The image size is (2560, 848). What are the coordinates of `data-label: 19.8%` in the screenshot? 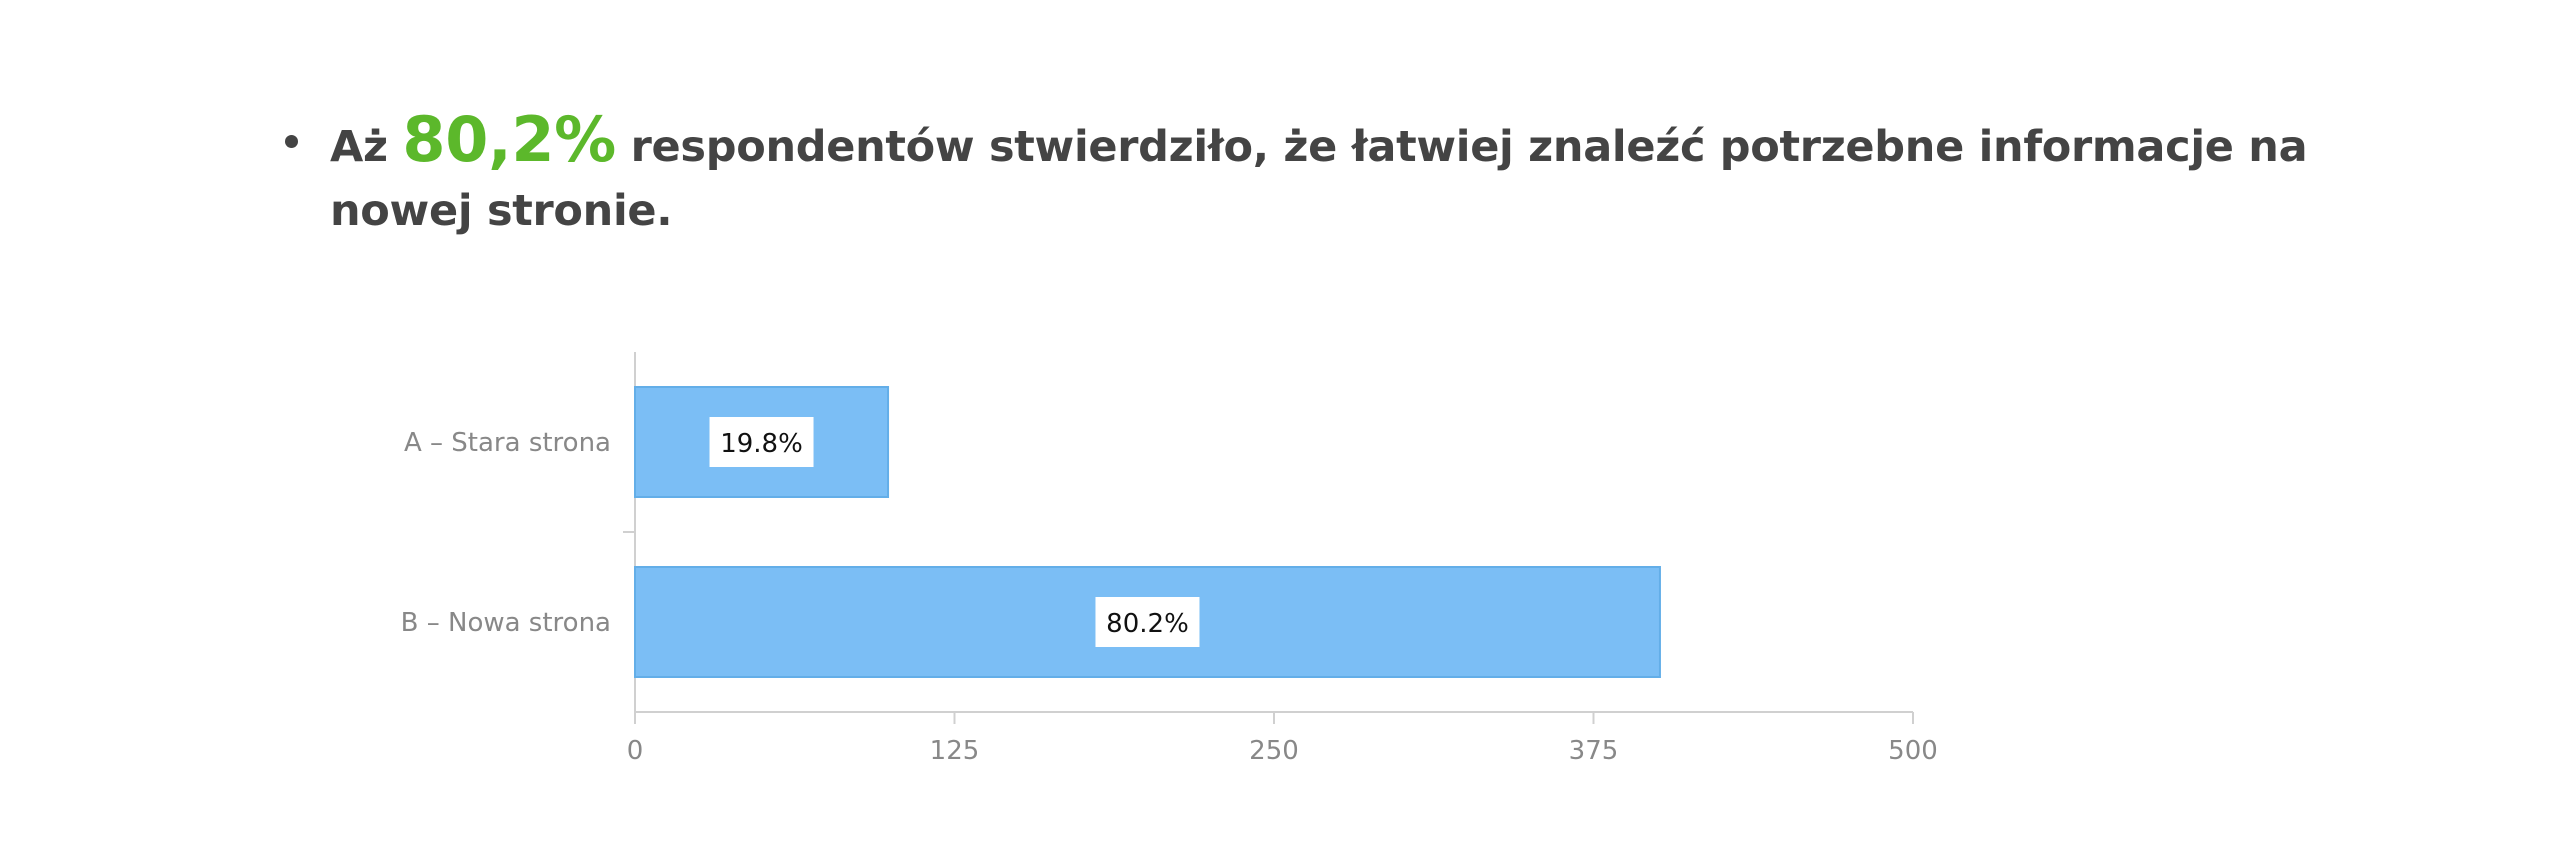 It's located at (761, 444).